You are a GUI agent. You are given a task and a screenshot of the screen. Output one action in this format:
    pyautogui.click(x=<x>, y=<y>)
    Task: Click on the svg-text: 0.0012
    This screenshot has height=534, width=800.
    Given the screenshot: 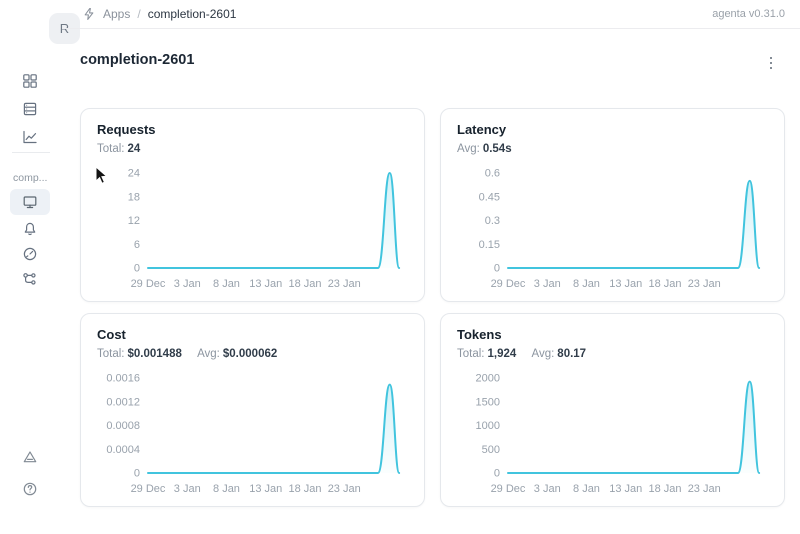 What is the action you would take?
    pyautogui.click(x=123, y=402)
    